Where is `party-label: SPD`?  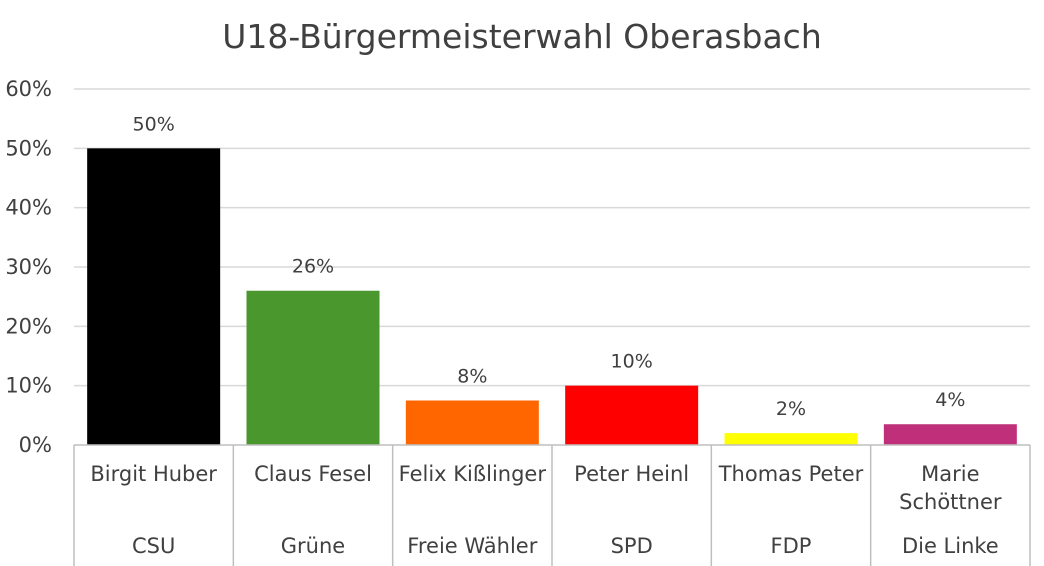
party-label: SPD is located at coordinates (632, 546).